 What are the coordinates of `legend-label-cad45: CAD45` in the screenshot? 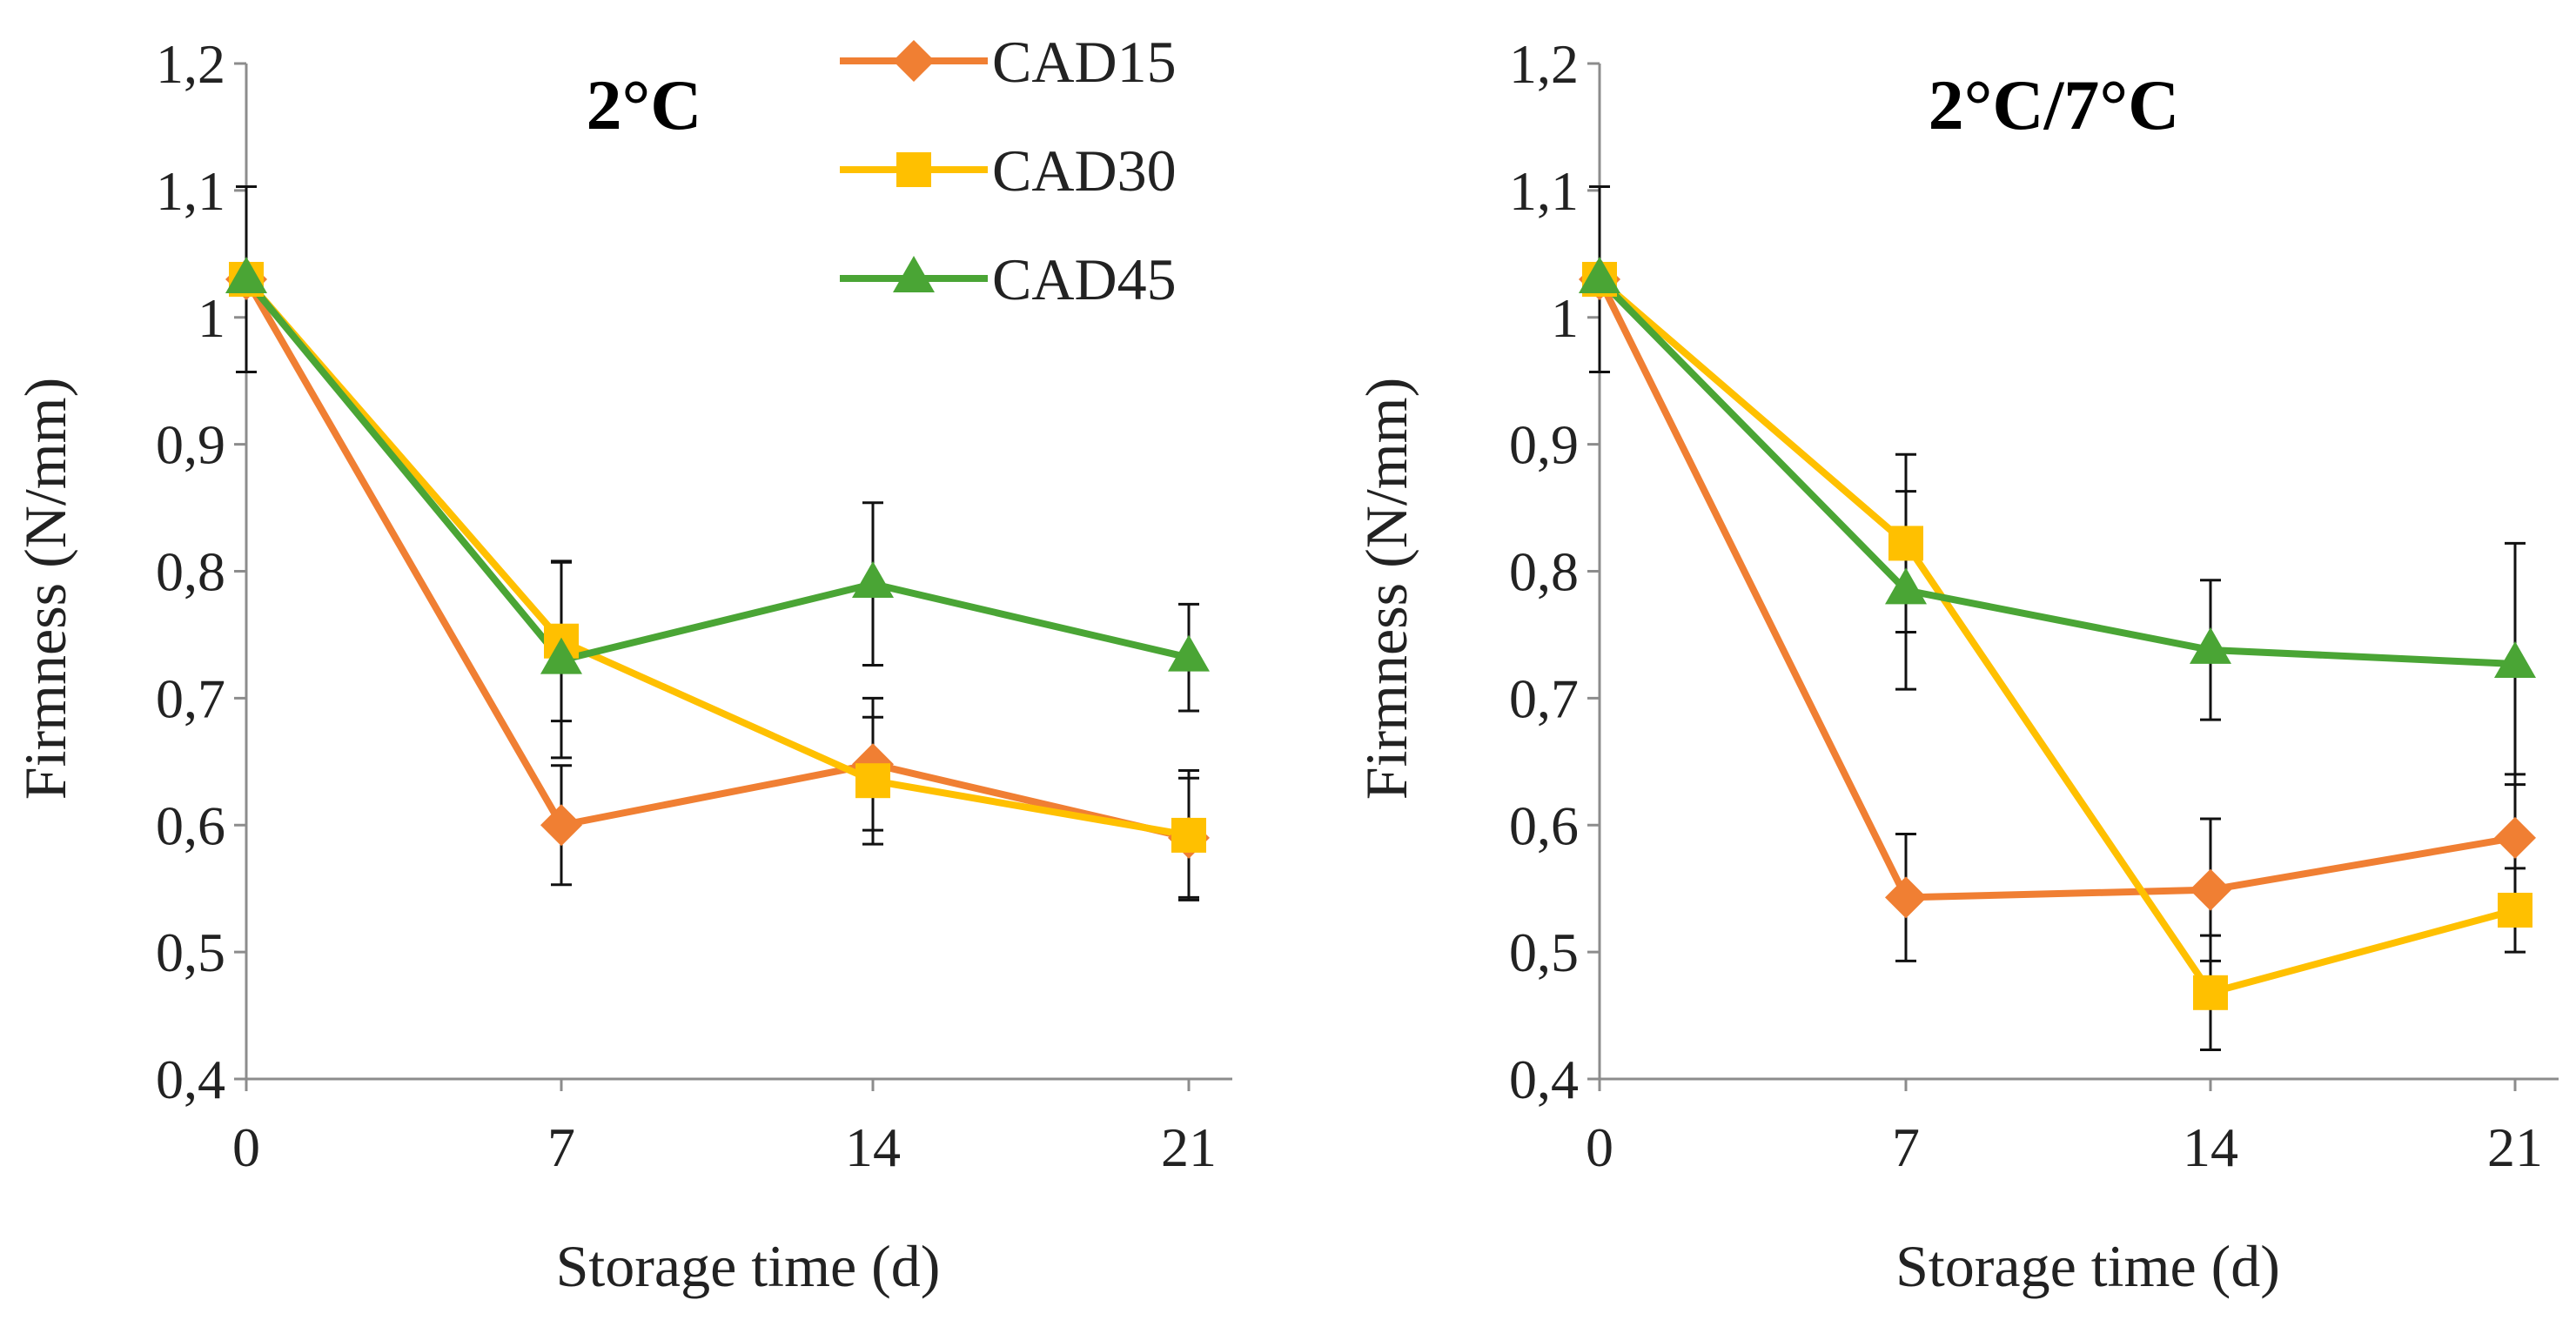 It's located at (1085, 279).